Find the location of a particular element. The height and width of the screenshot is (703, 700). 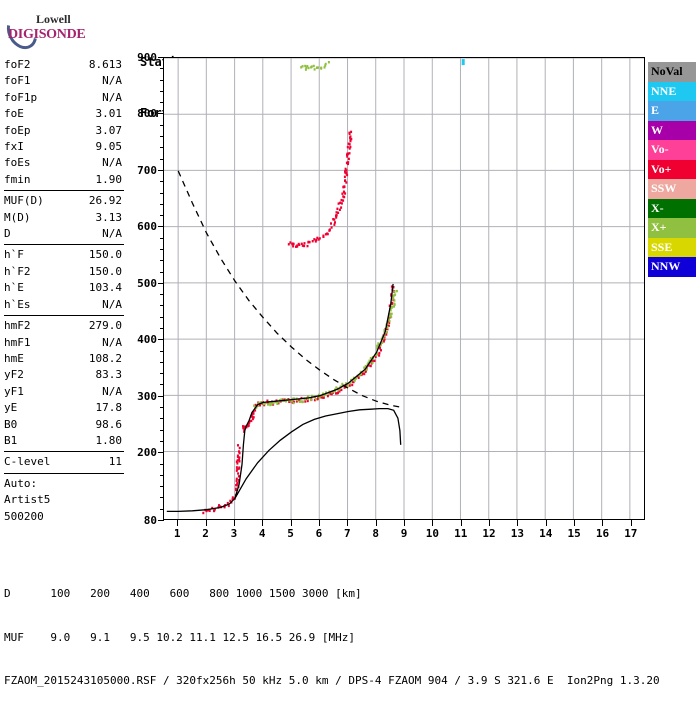

param-row-d: D N/A is located at coordinates (64, 234).